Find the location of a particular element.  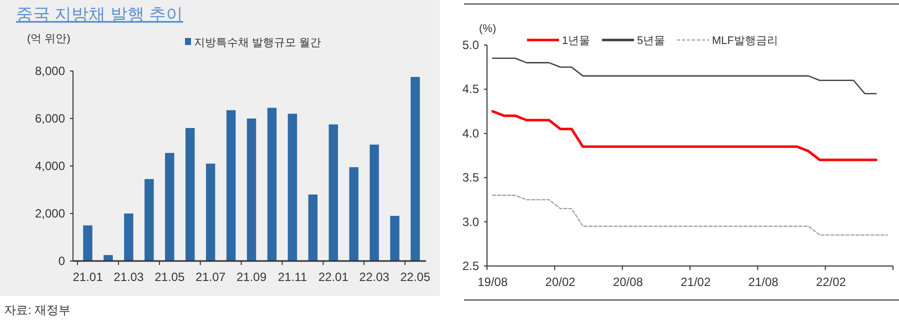

x-tick-label: 20/02 is located at coordinates (560, 282).